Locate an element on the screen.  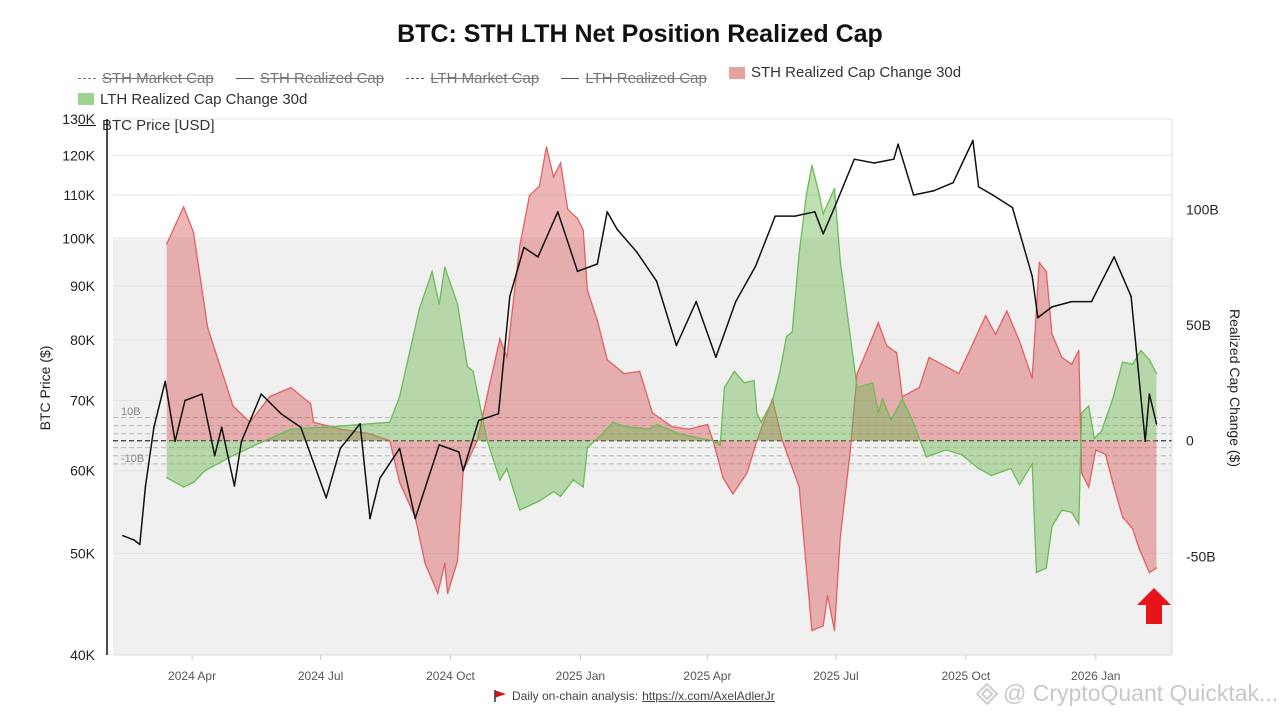
legend-item-lth-change: LTH Realized Cap Change 30d is located at coordinates (192, 99).